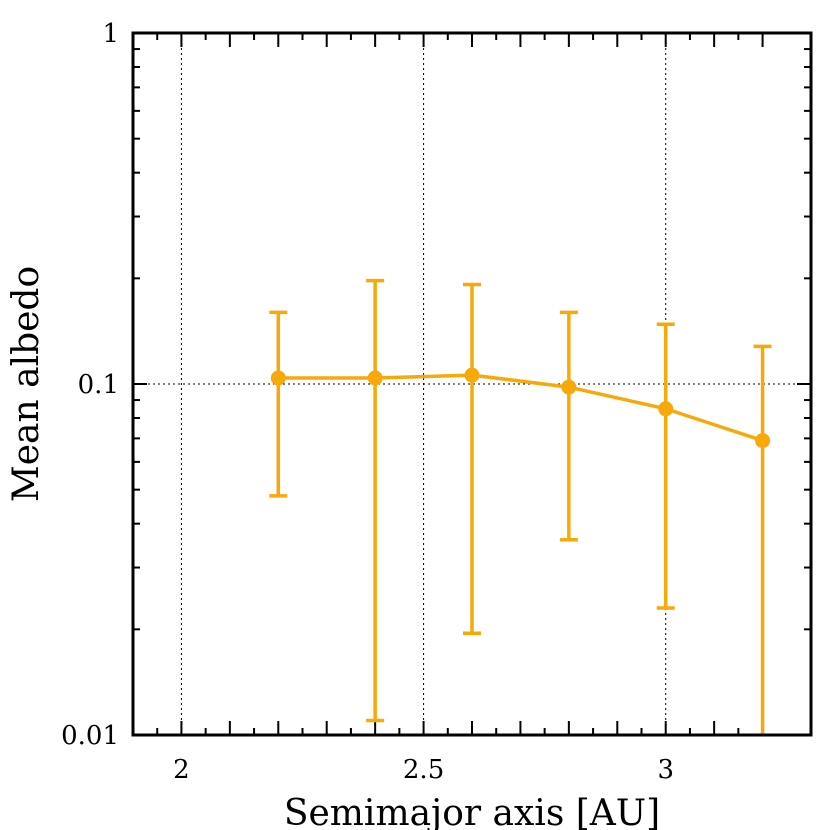 This screenshot has height=830, width=830. I want to click on x-tick-label: 3, so click(665, 770).